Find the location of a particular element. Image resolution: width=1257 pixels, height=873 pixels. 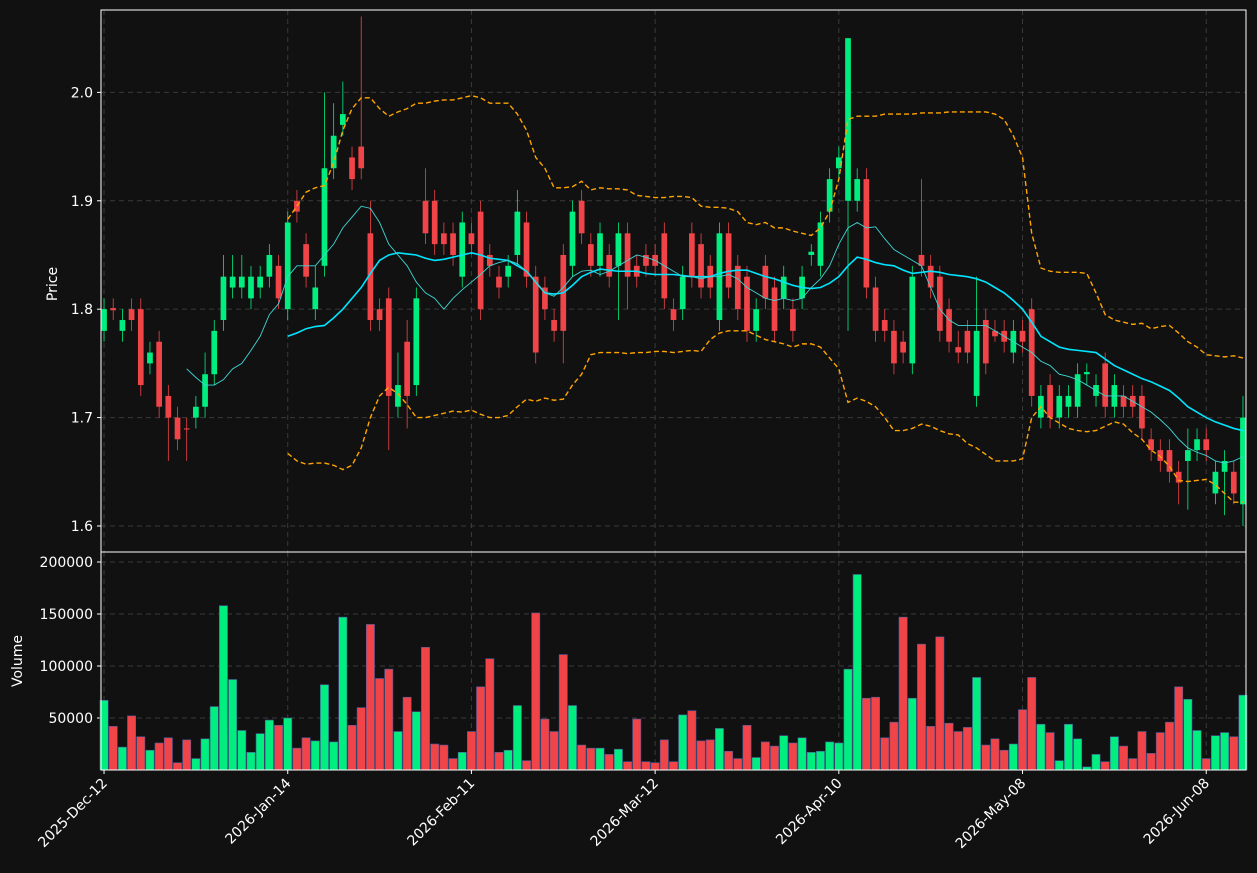

y-tick-label: 150000 is located at coordinates (66, 615).